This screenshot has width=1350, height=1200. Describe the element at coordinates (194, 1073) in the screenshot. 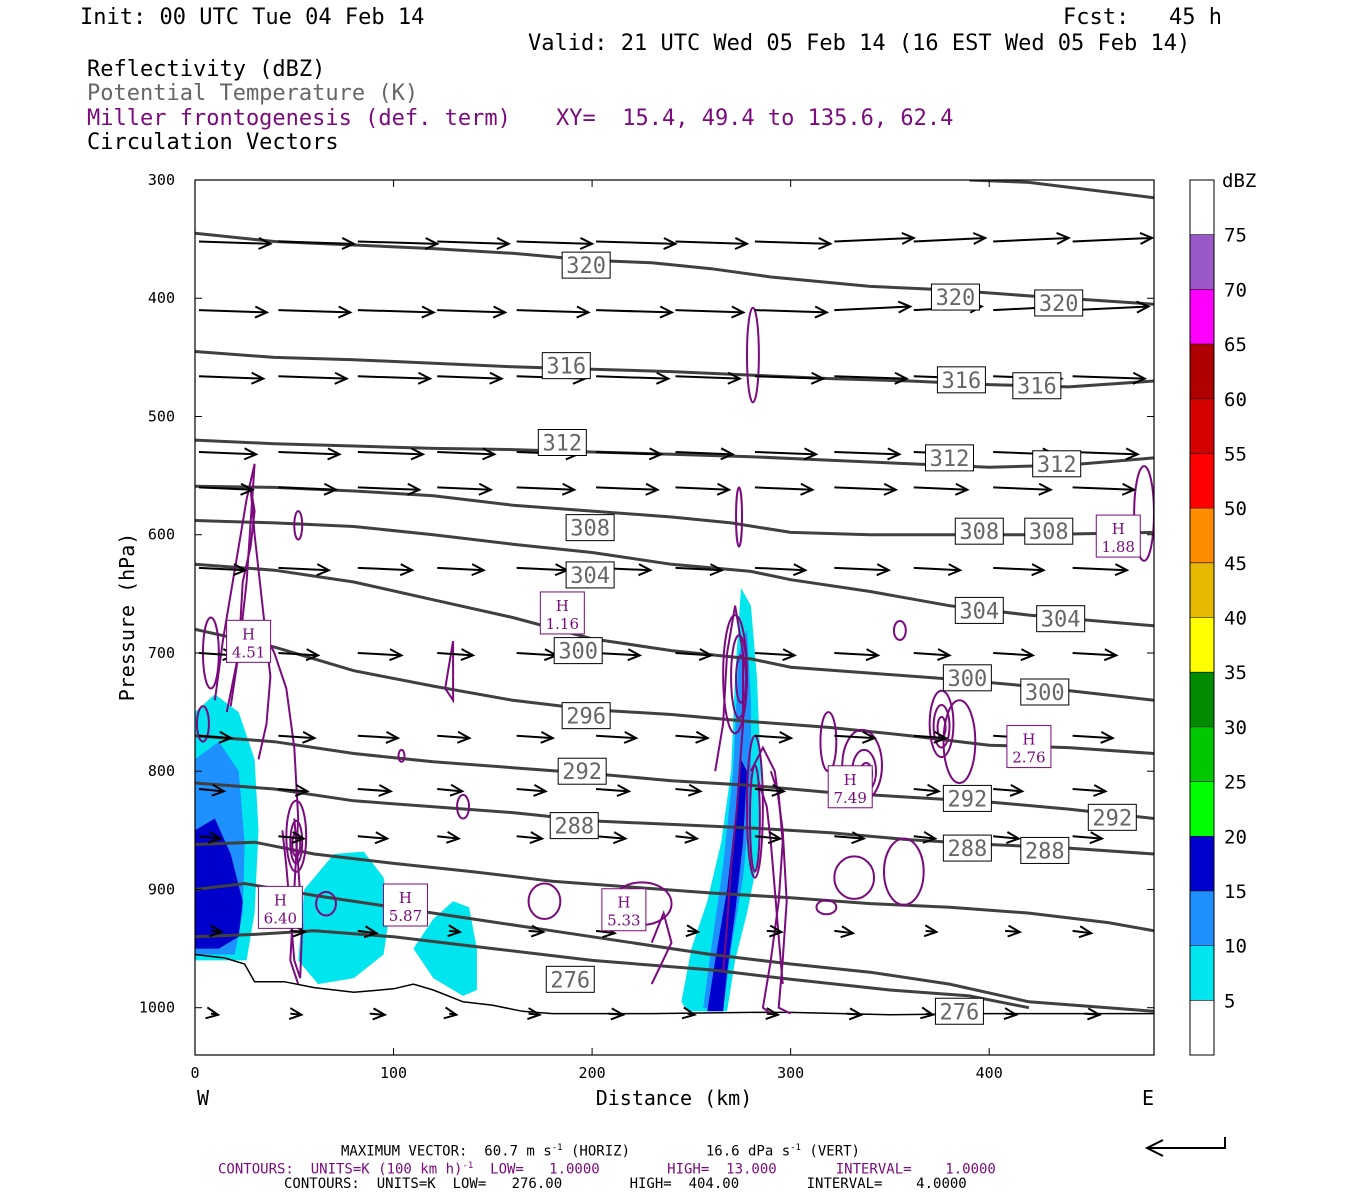

I see `x-tick-label: 0` at that location.